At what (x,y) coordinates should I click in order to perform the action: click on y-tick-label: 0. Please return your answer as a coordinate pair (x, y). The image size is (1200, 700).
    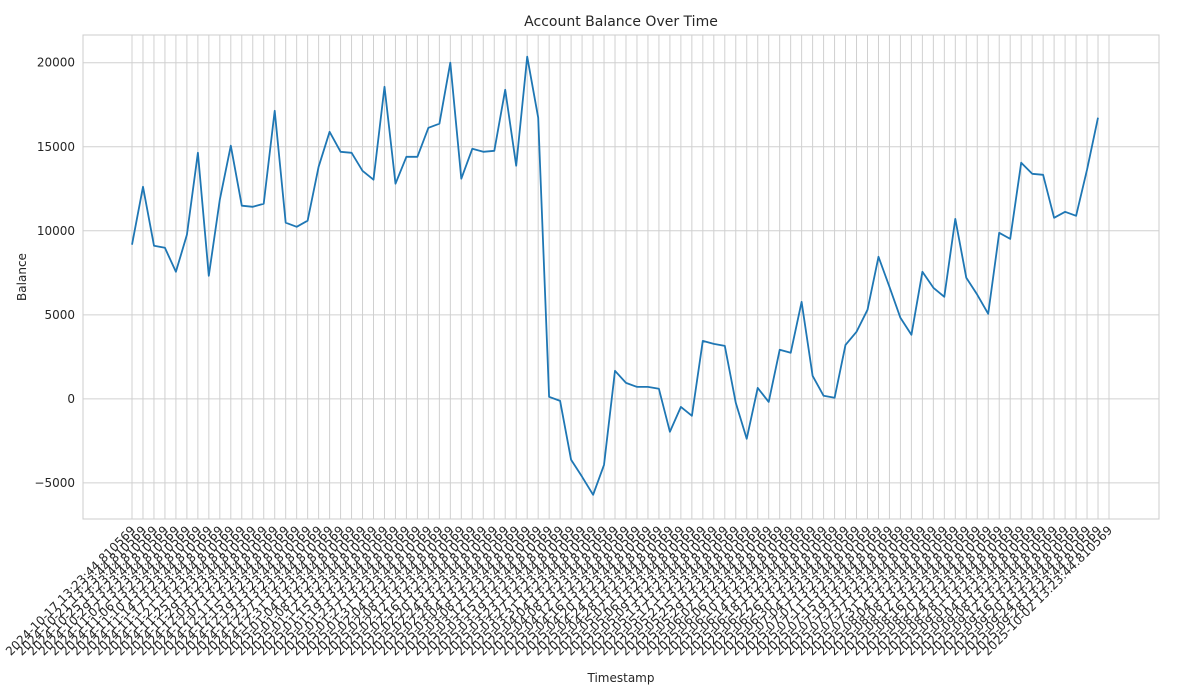
    Looking at the image, I should click on (71, 399).